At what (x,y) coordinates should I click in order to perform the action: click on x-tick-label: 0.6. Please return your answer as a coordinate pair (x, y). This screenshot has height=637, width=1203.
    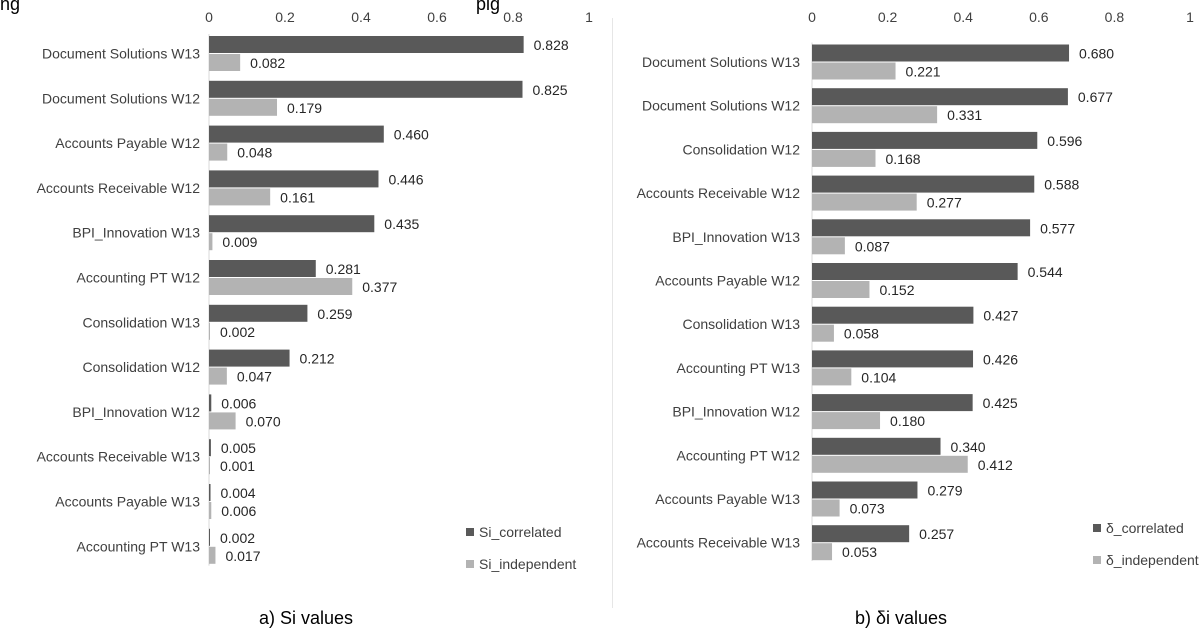
    Looking at the image, I should click on (1039, 17).